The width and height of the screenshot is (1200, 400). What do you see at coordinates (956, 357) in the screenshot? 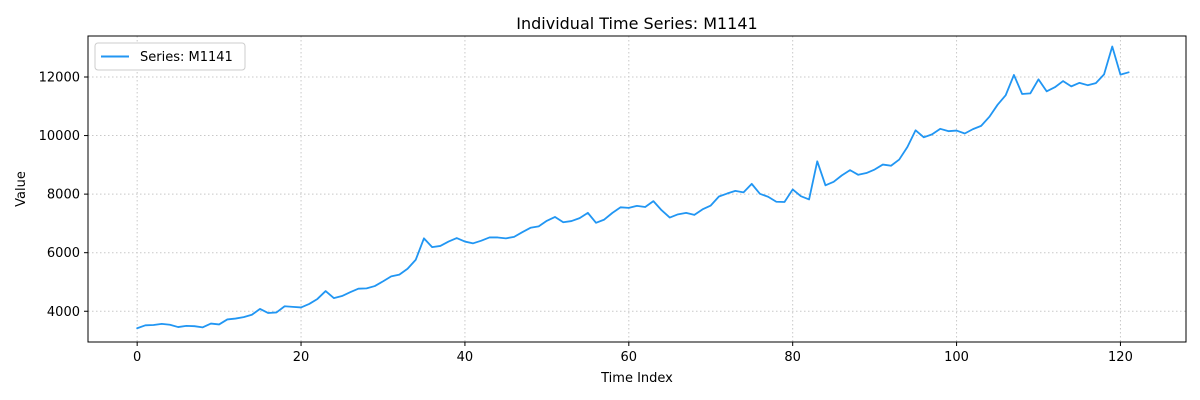
I see `x-tick-label: 100` at bounding box center [956, 357].